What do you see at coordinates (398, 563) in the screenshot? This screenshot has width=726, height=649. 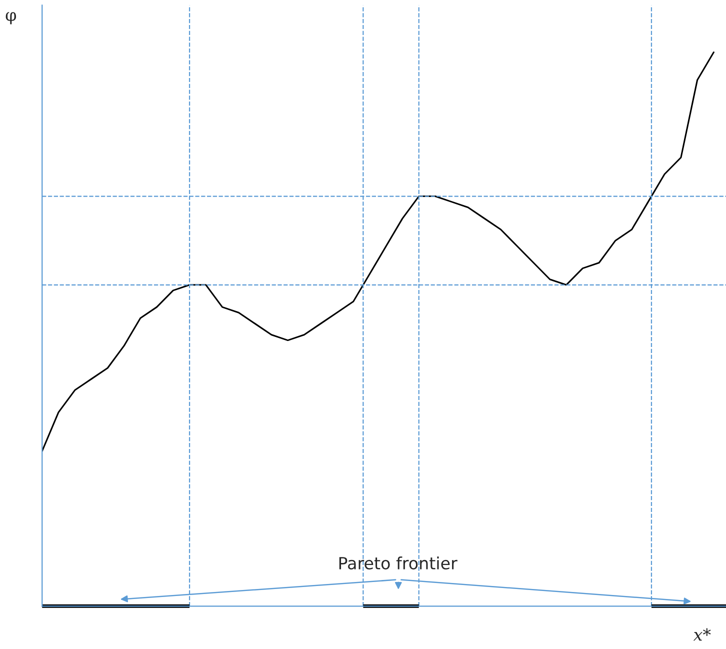 I see `annotation: Pareto frontier` at bounding box center [398, 563].